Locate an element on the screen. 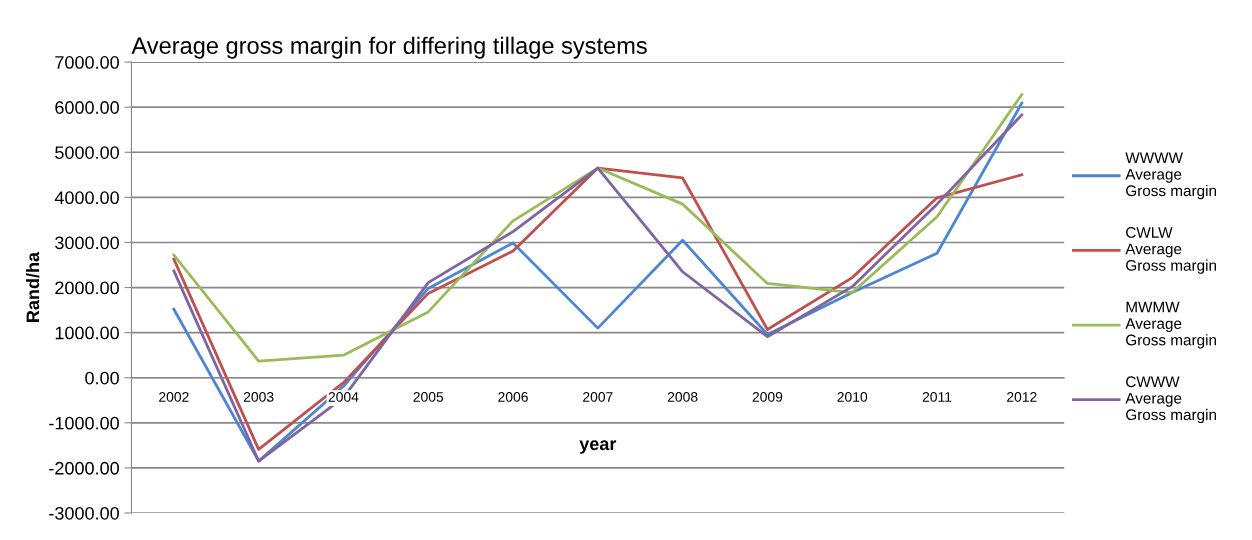  x-tick-label: 2009 is located at coordinates (767, 396).